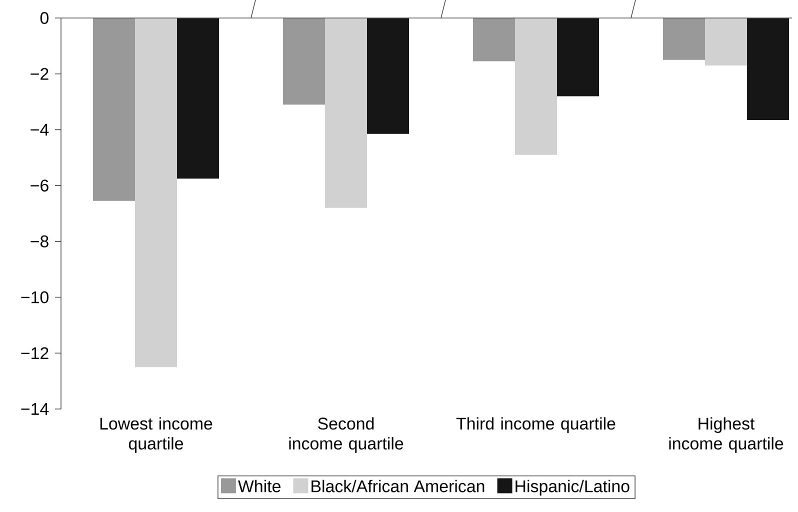 This screenshot has height=512, width=798. Describe the element at coordinates (259, 486) in the screenshot. I see `legend-label: White` at that location.